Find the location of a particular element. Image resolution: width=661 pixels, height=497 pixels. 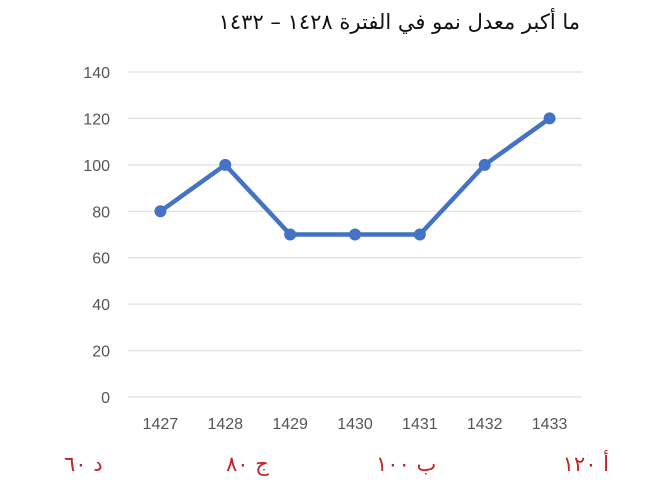

y-tick-label-20: 20 is located at coordinates (101, 352).